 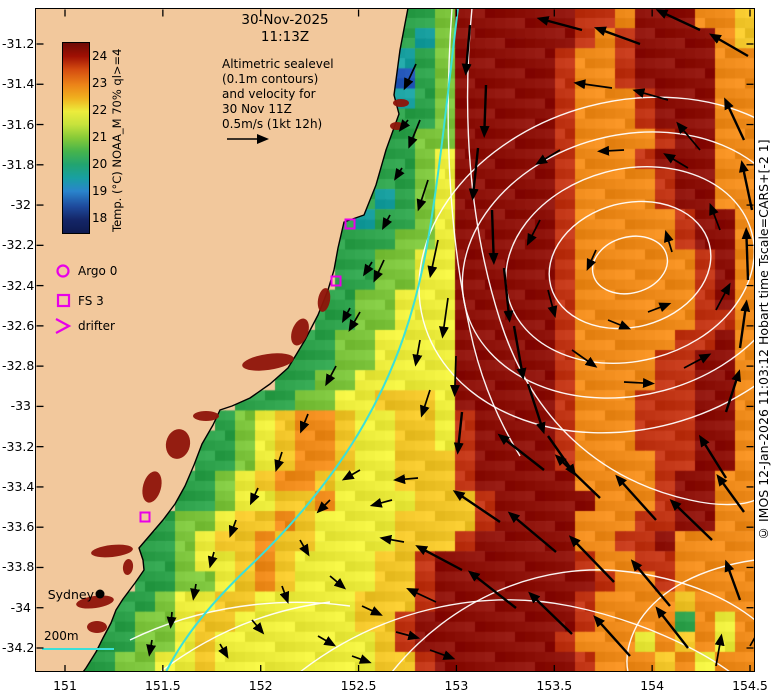 I want to click on argo-legend-icon, so click(x=63, y=271).